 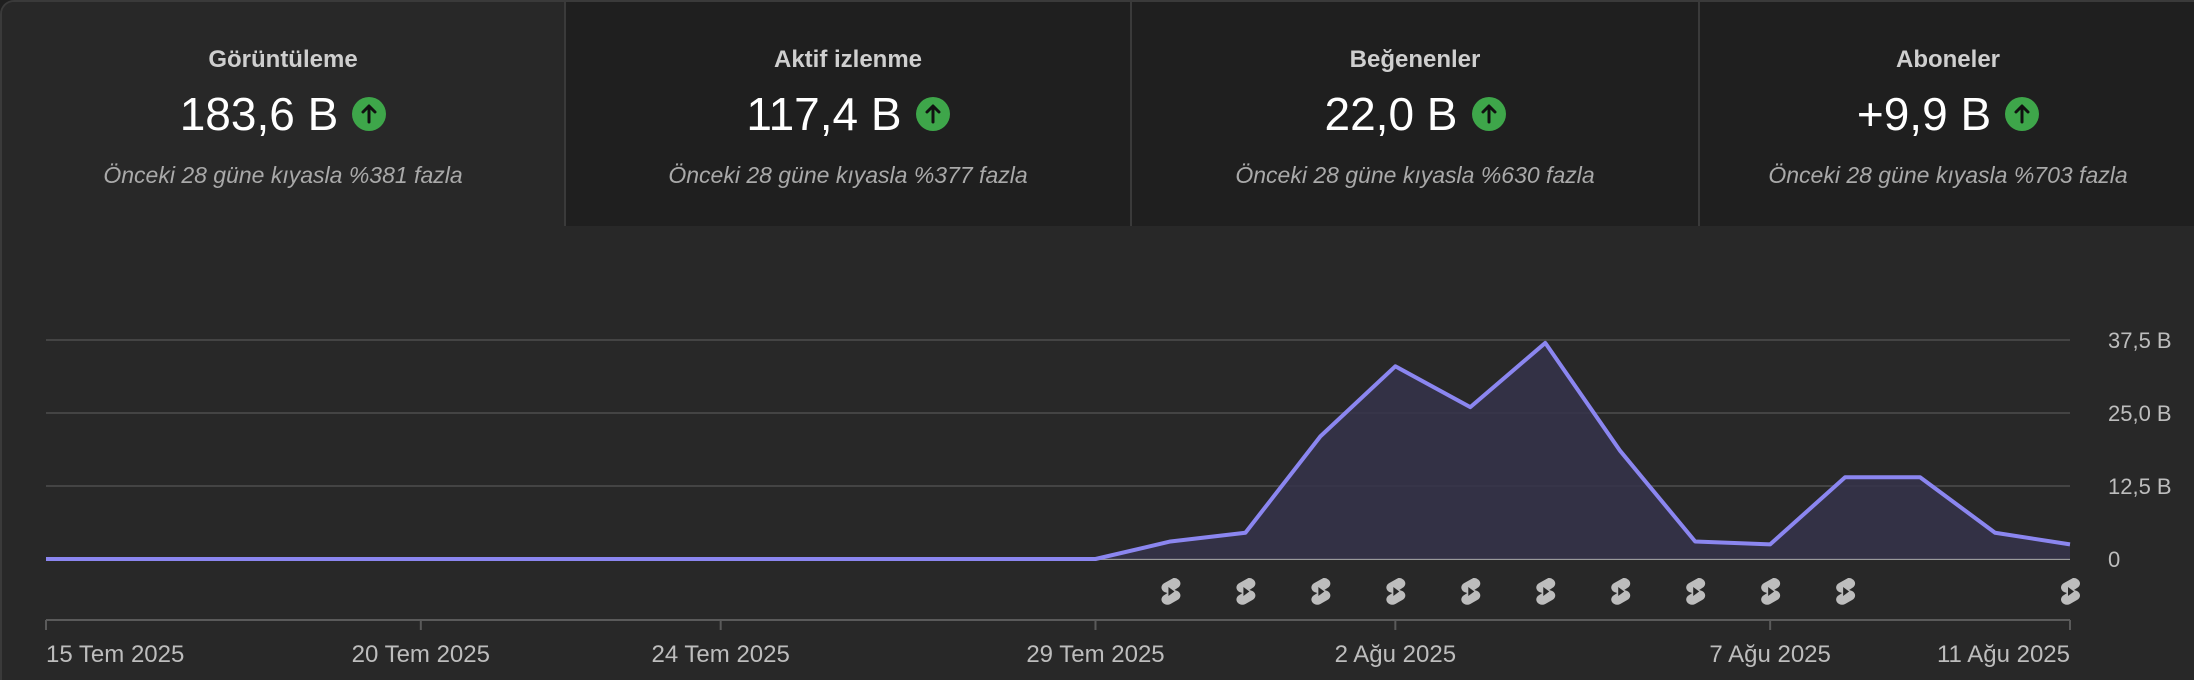 What do you see at coordinates (2003, 654) in the screenshot?
I see `x-tick-label: 11 Ağu 2025` at bounding box center [2003, 654].